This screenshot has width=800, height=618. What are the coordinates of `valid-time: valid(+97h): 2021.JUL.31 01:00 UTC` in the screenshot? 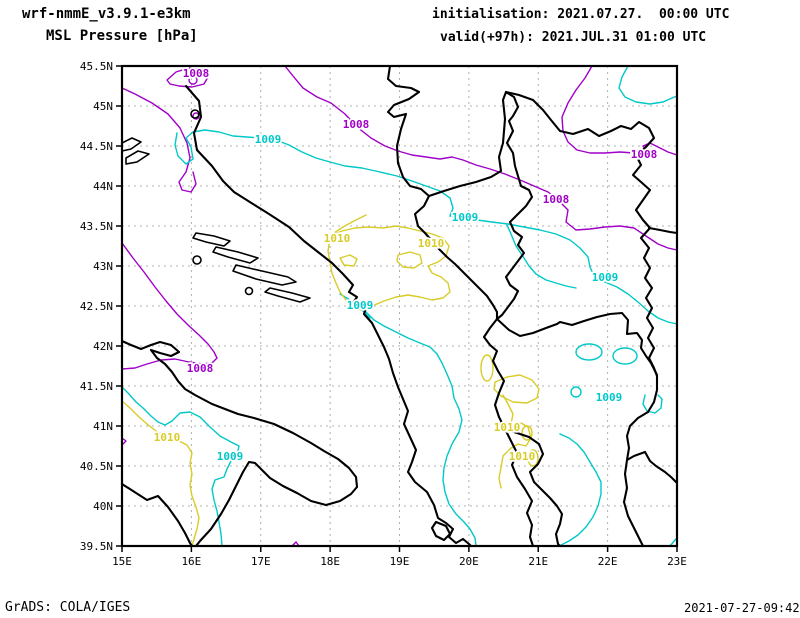 It's located at (573, 37).